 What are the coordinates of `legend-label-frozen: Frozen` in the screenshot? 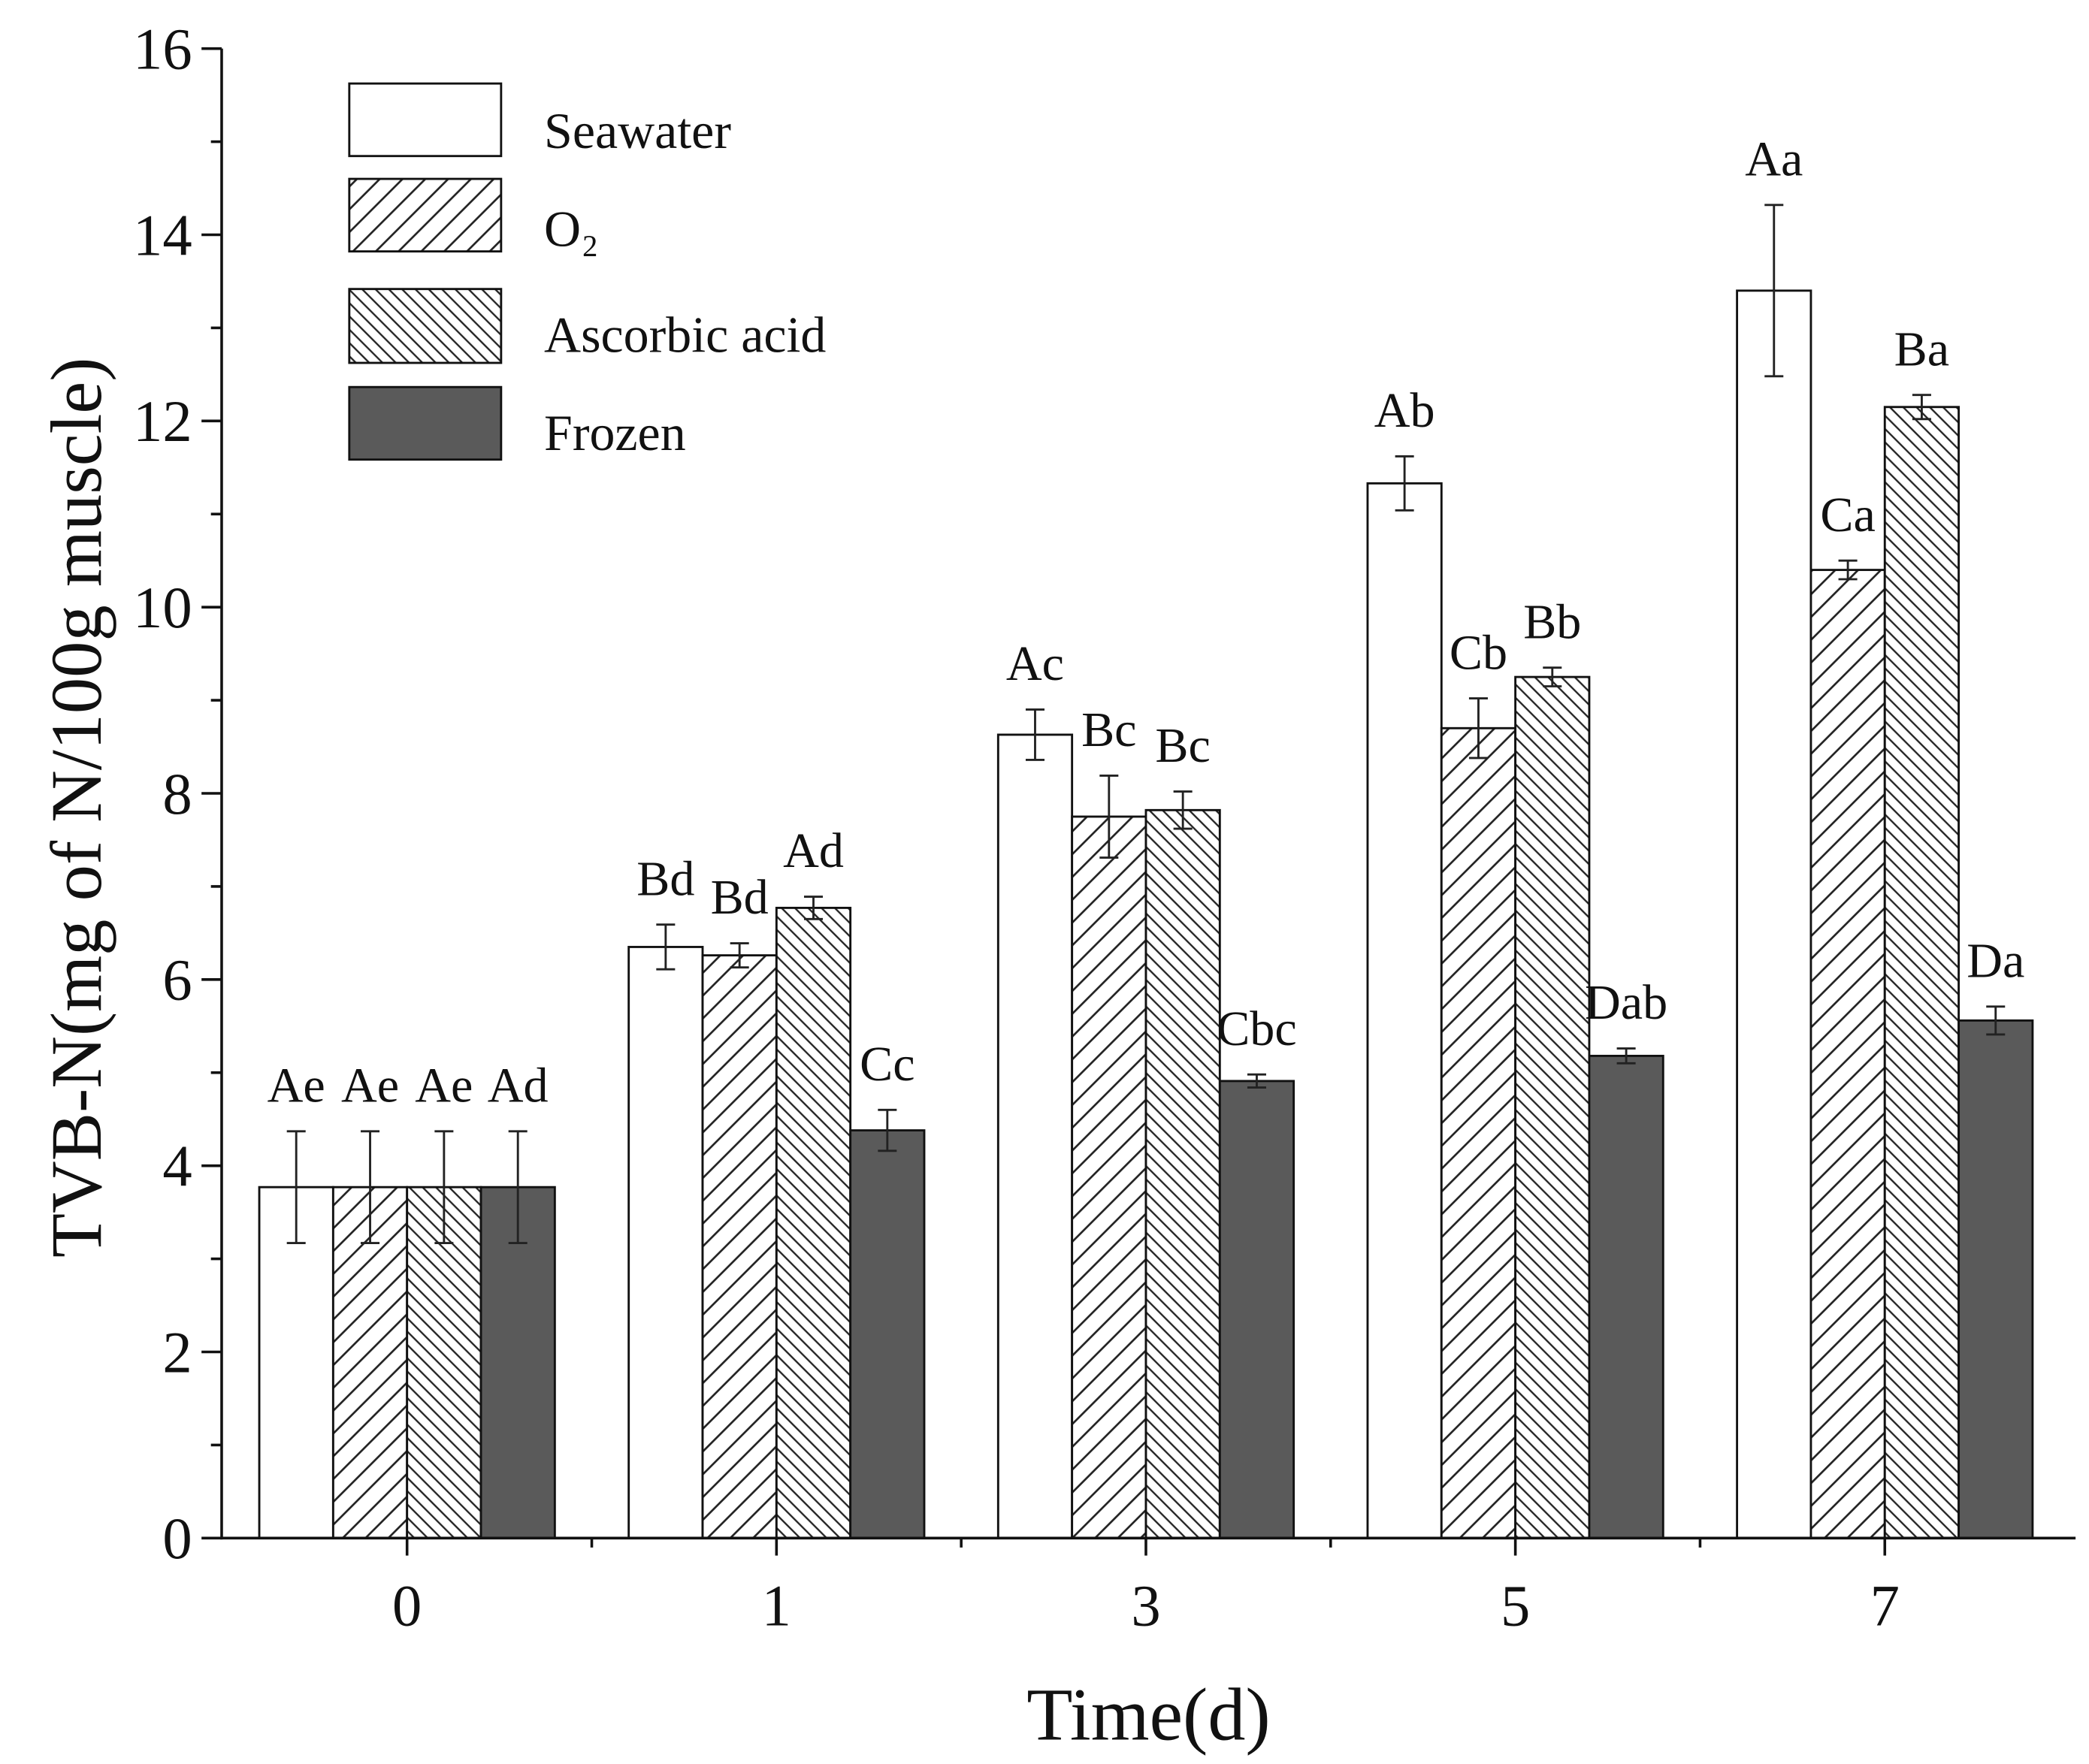 It's located at (615, 432).